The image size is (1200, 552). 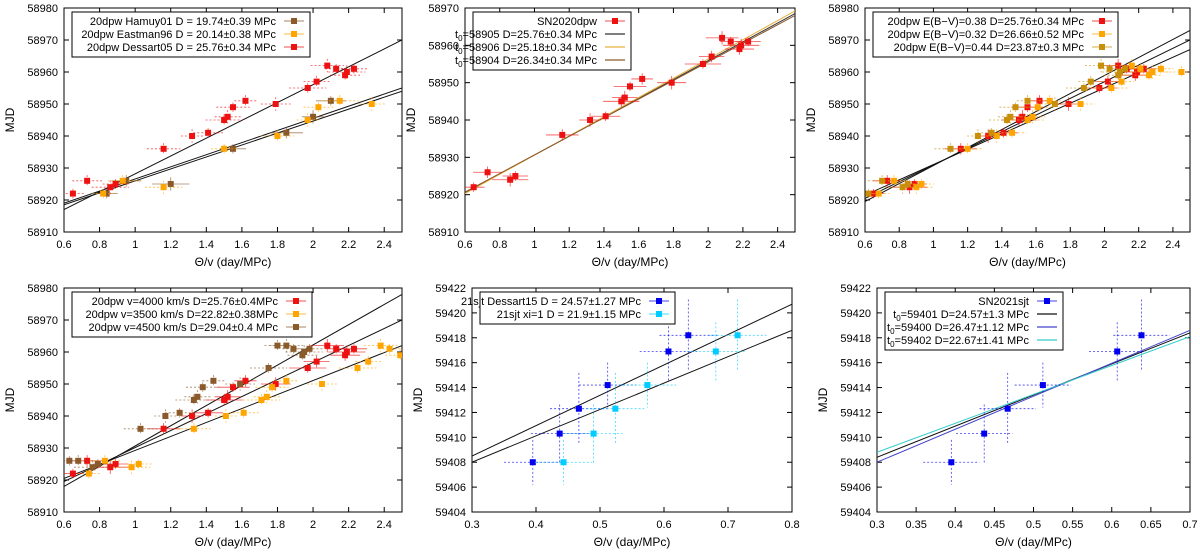 What do you see at coordinates (443, 46) in the screenshot?
I see `y-tick-label: 58960` at bounding box center [443, 46].